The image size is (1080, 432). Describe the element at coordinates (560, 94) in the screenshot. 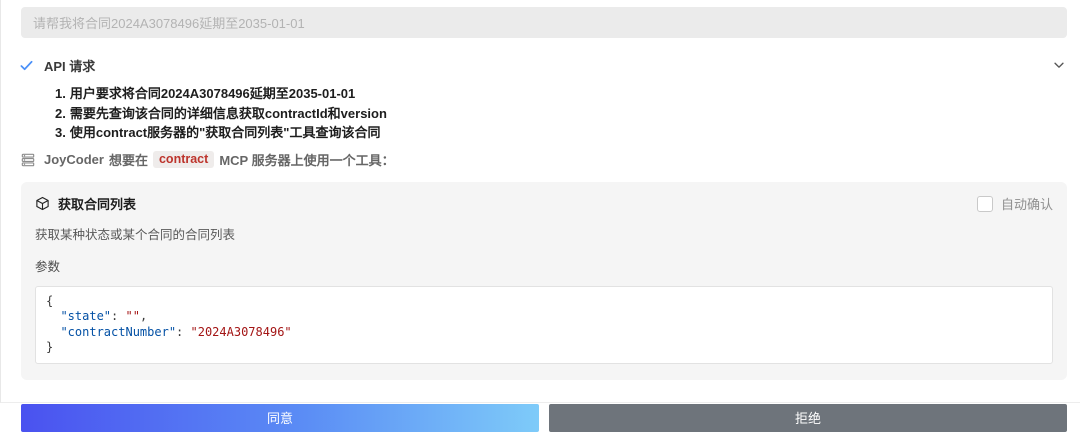

I see `reasoning-step: 1. 用户要求将合同2024A3078496延期至2035-01-01` at that location.